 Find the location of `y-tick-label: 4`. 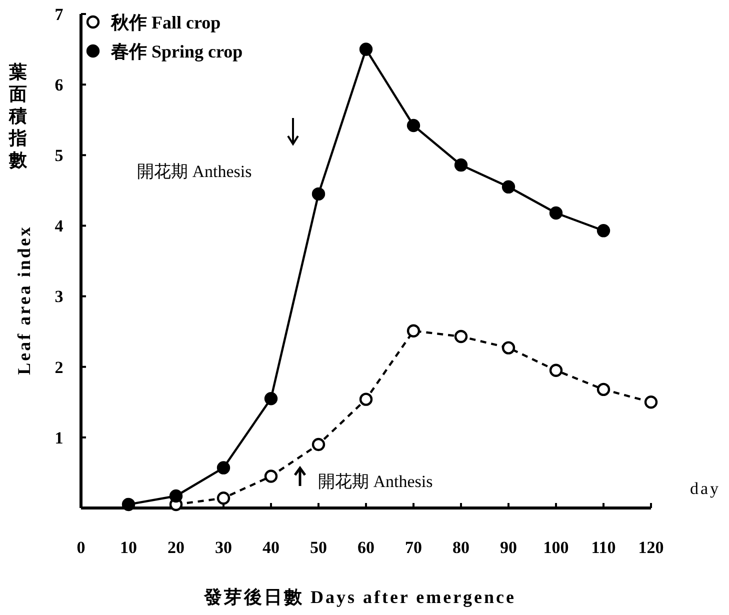

y-tick-label: 4 is located at coordinates (59, 226).